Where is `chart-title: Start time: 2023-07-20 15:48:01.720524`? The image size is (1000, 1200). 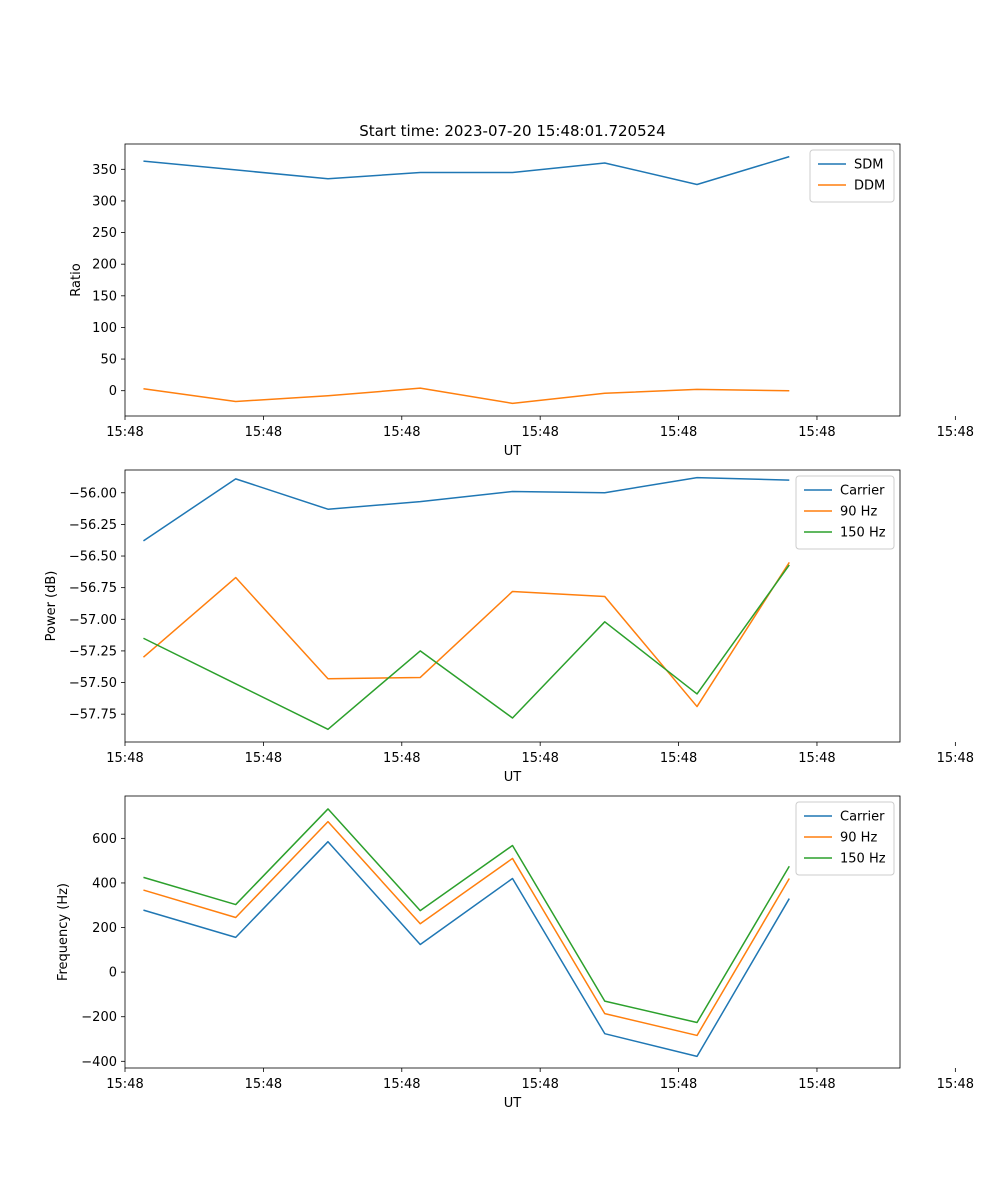
chart-title: Start time: 2023-07-20 15:48:01.720524 is located at coordinates (512, 131).